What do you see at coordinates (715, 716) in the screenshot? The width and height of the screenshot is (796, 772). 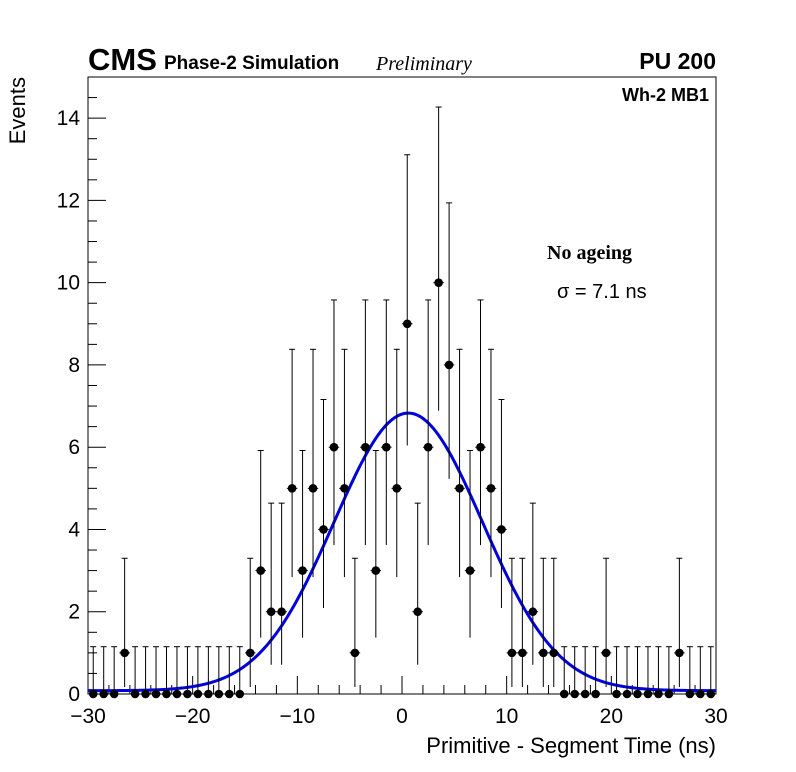 I see `x-tick-label: 30` at bounding box center [715, 716].